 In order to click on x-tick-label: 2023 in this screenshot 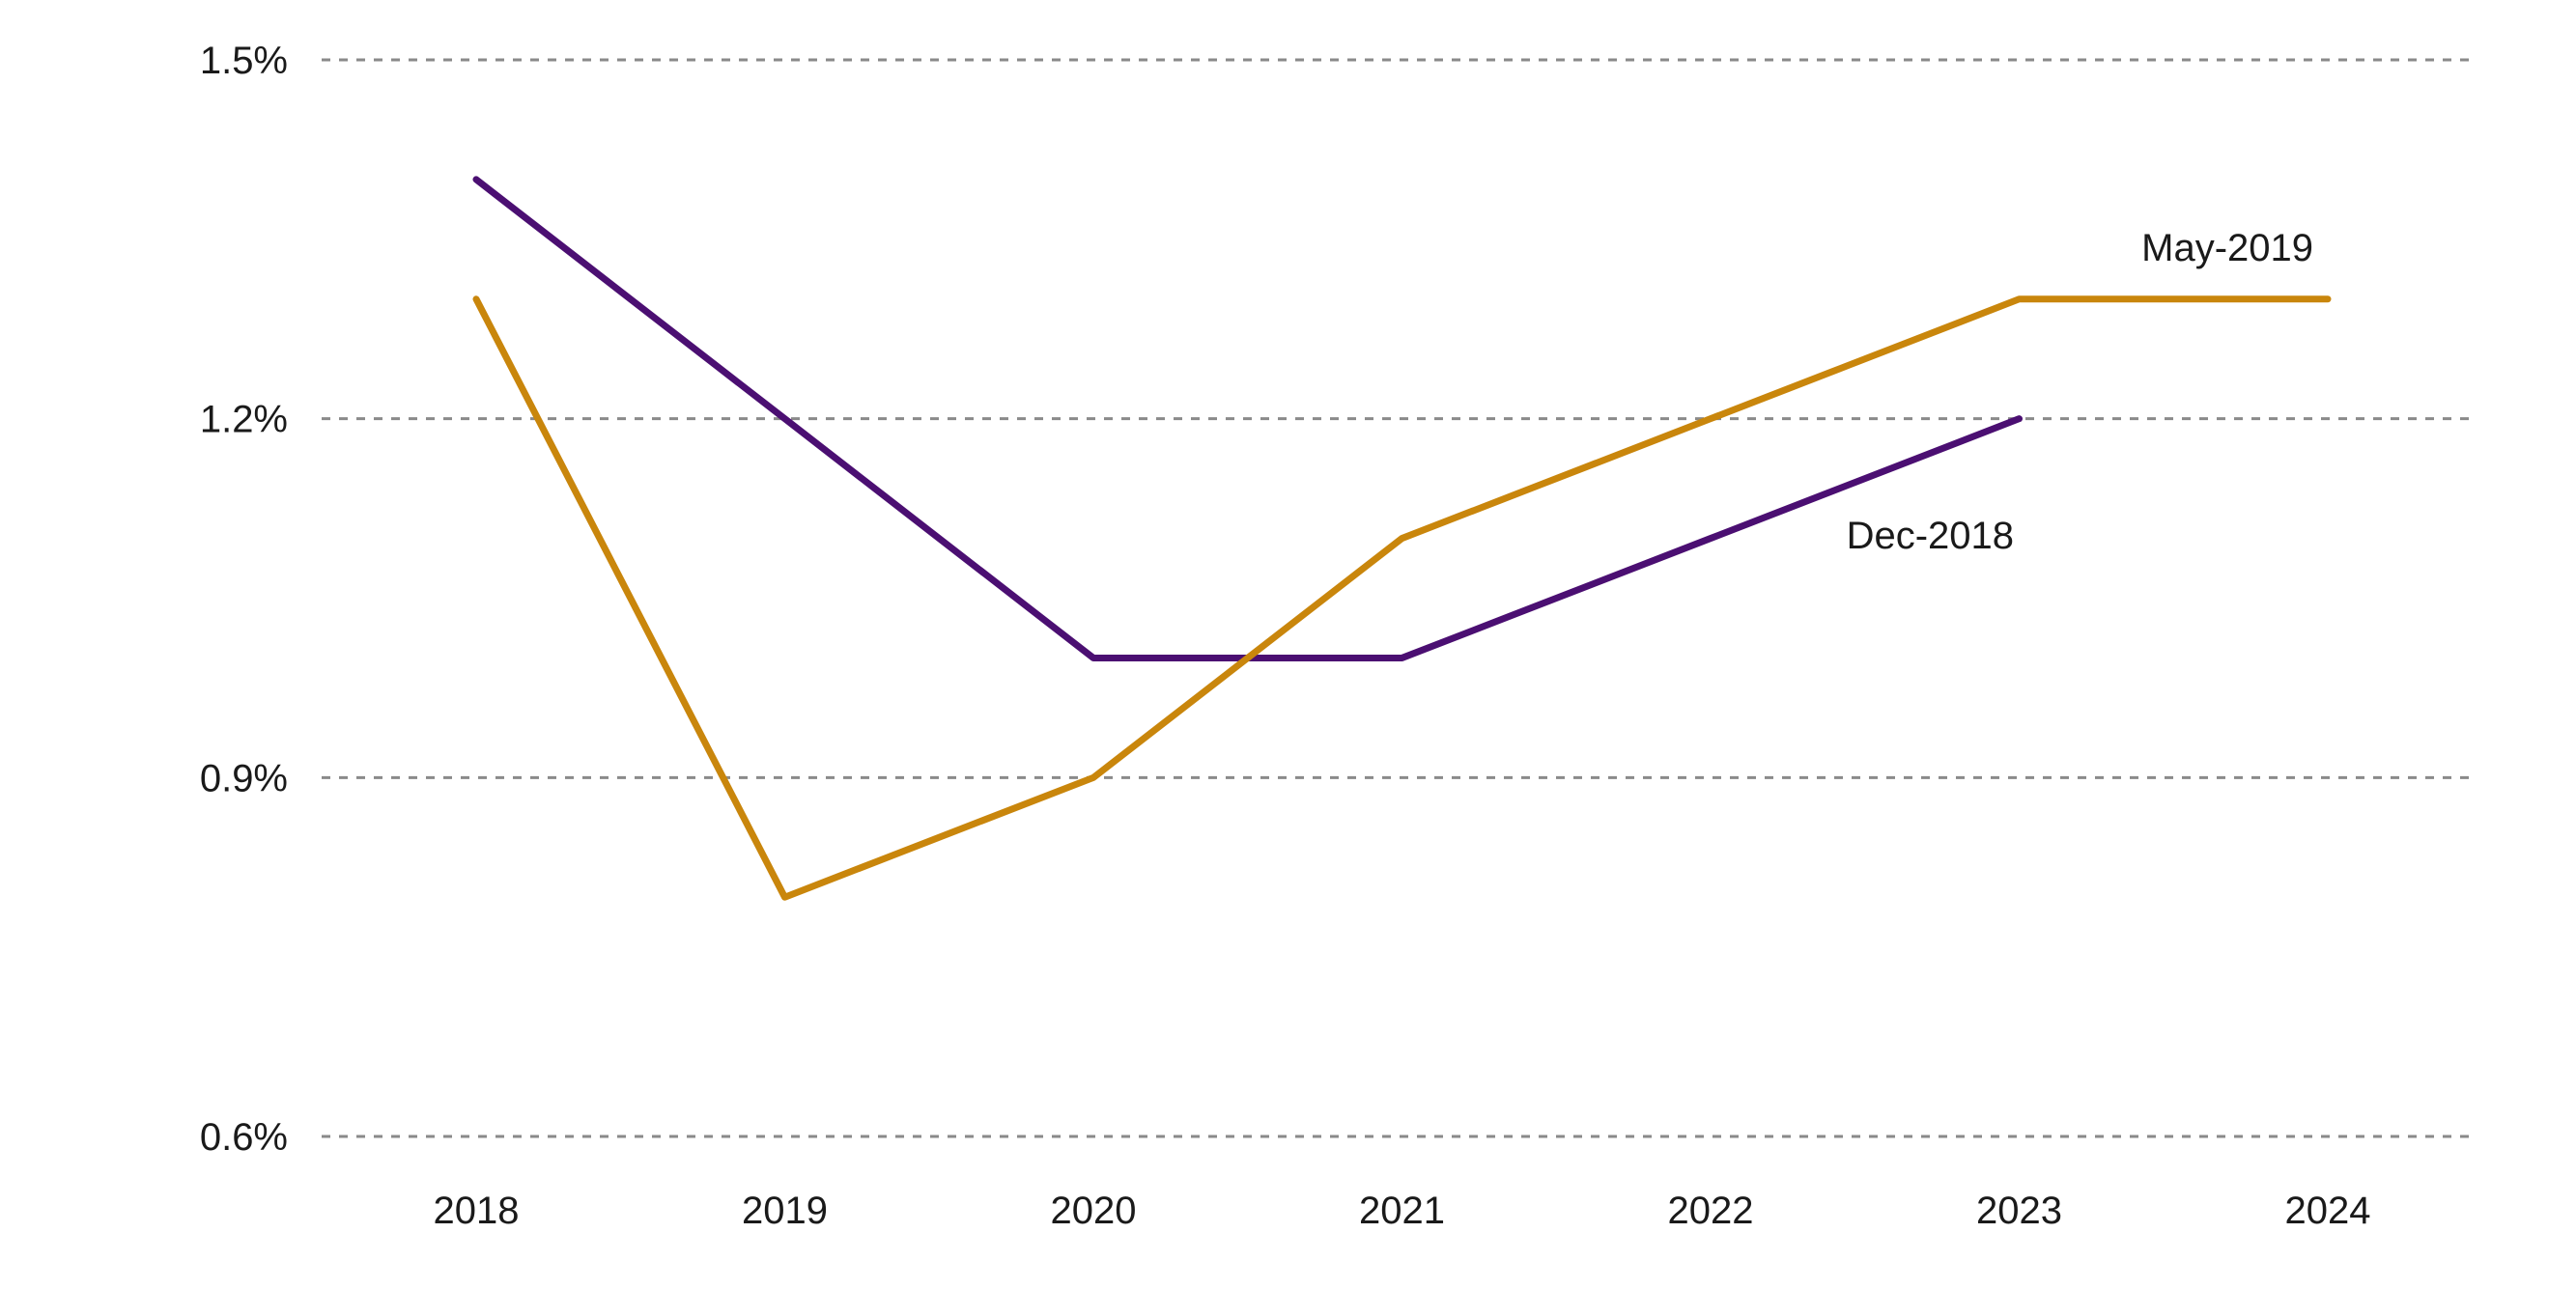, I will do `click(2019, 1211)`.